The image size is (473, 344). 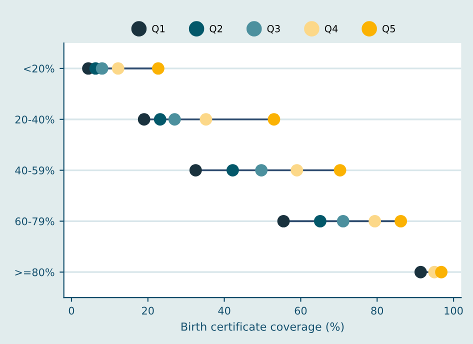 What do you see at coordinates (34, 170) in the screenshot?
I see `y-tick-label: 40-59%` at bounding box center [34, 170].